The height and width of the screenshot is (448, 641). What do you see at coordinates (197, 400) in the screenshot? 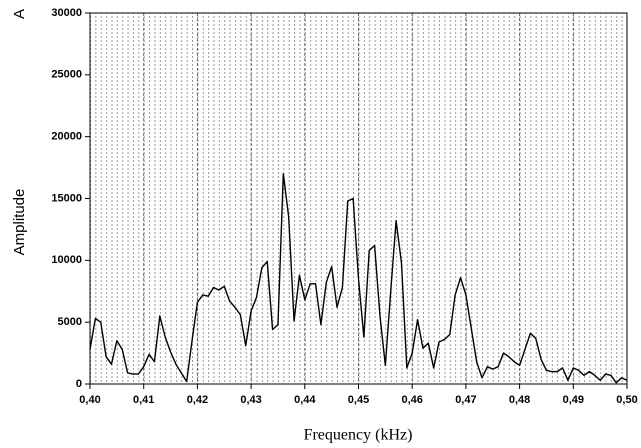
I see `x-tick-label: 0,42` at bounding box center [197, 400].